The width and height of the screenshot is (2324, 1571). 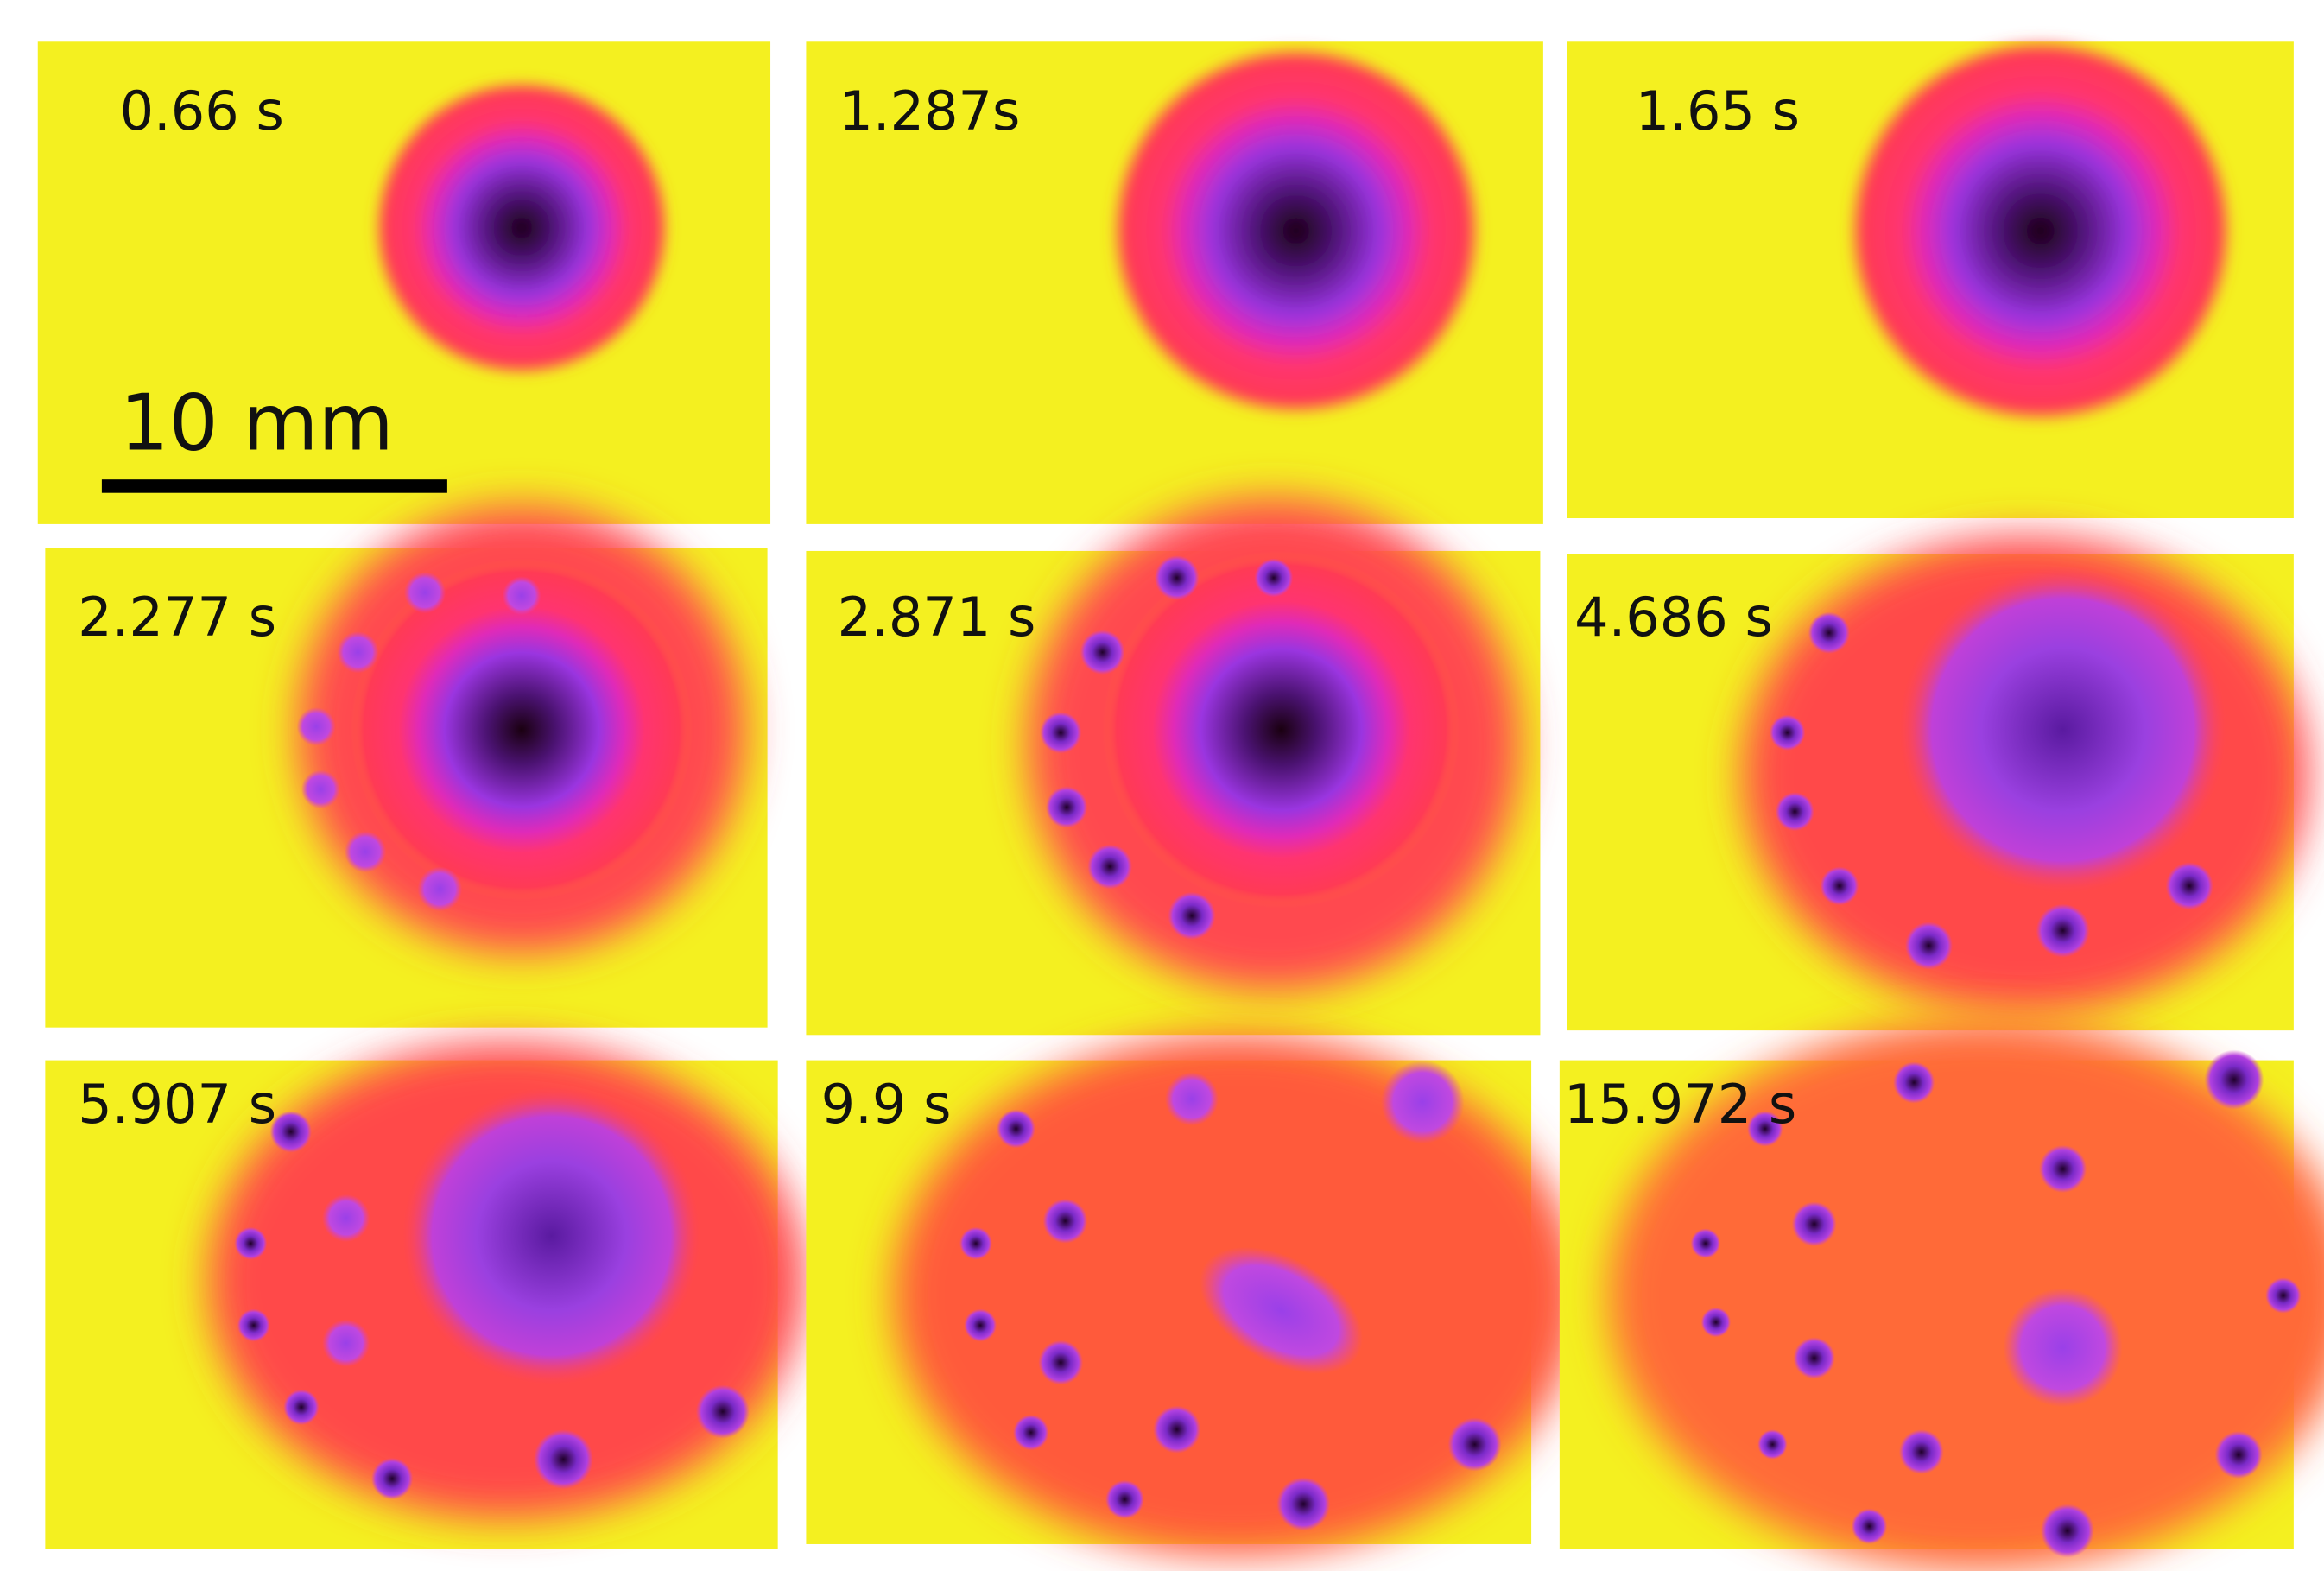 I want to click on time-label: 2.871 s, so click(x=937, y=617).